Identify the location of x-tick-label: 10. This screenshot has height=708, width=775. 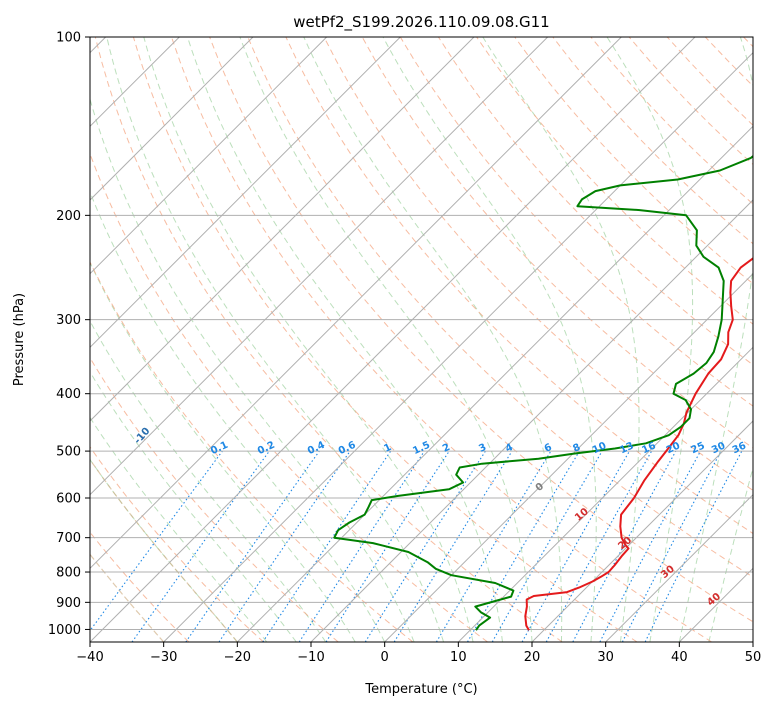
(458, 657).